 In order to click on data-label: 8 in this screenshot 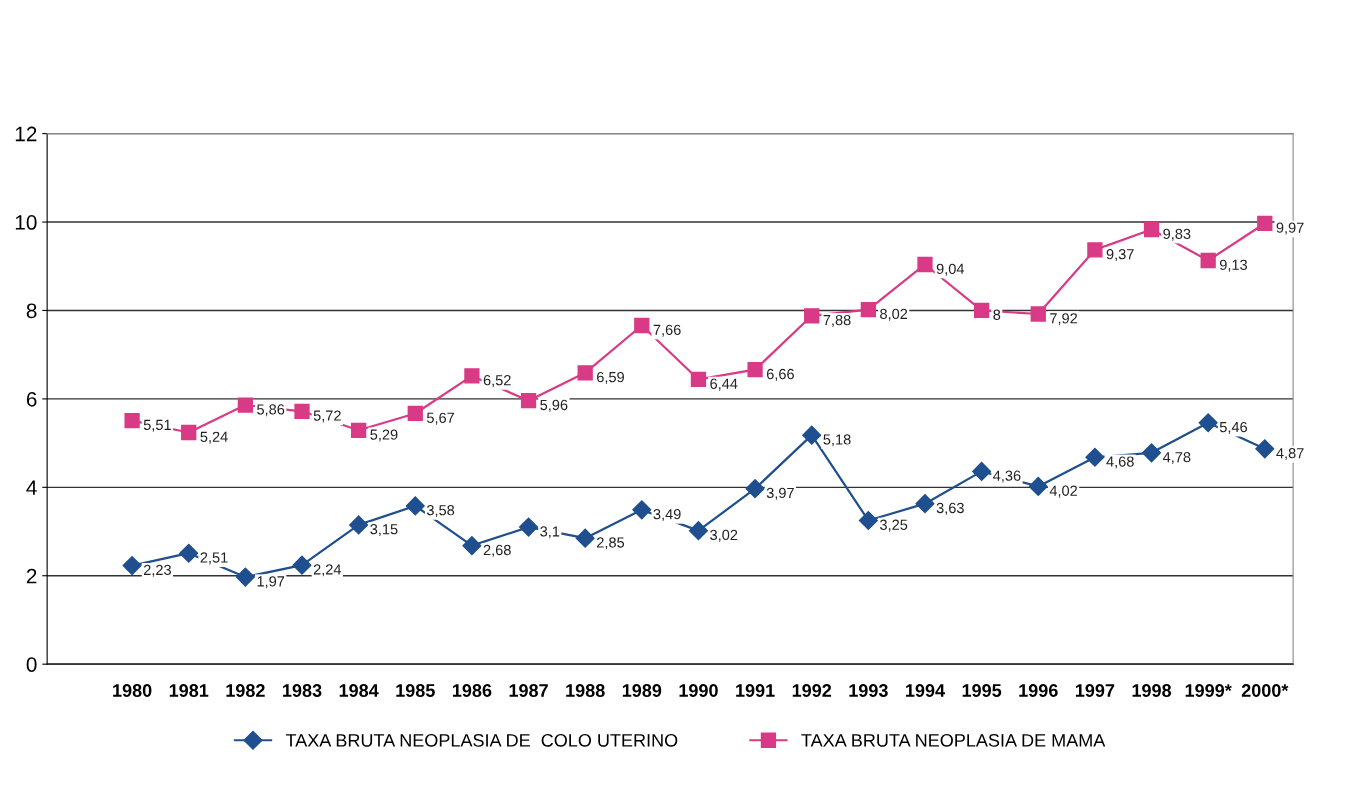, I will do `click(997, 314)`.